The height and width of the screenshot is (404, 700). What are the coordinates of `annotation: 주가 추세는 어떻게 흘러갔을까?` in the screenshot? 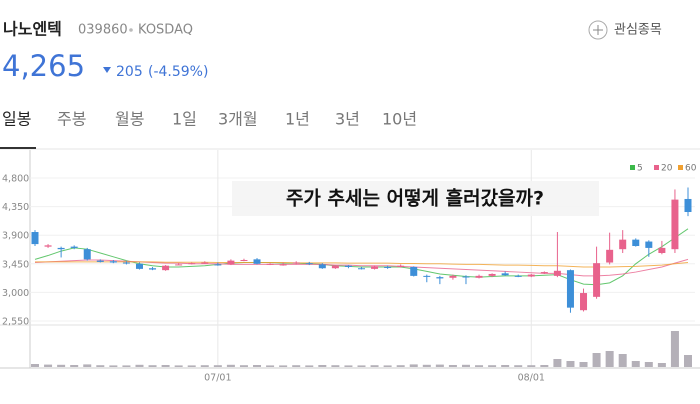 It's located at (415, 198).